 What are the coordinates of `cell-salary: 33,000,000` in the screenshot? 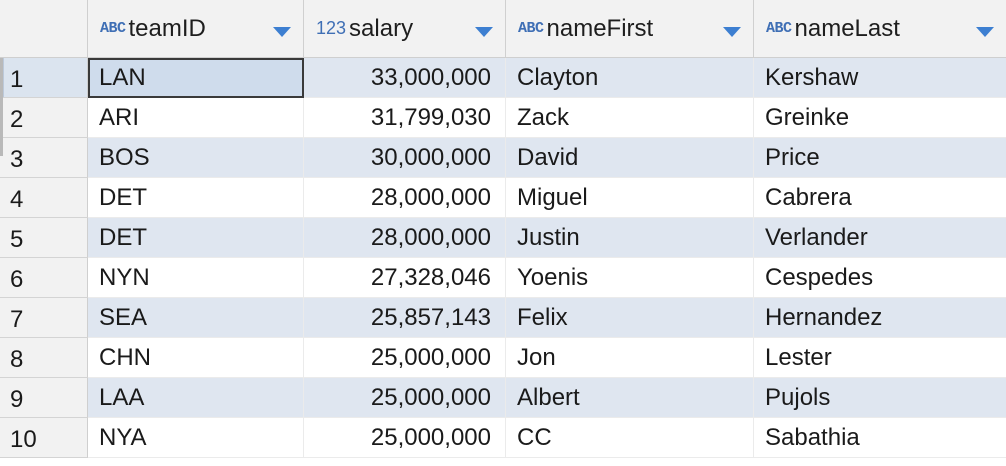 It's located at (405, 78).